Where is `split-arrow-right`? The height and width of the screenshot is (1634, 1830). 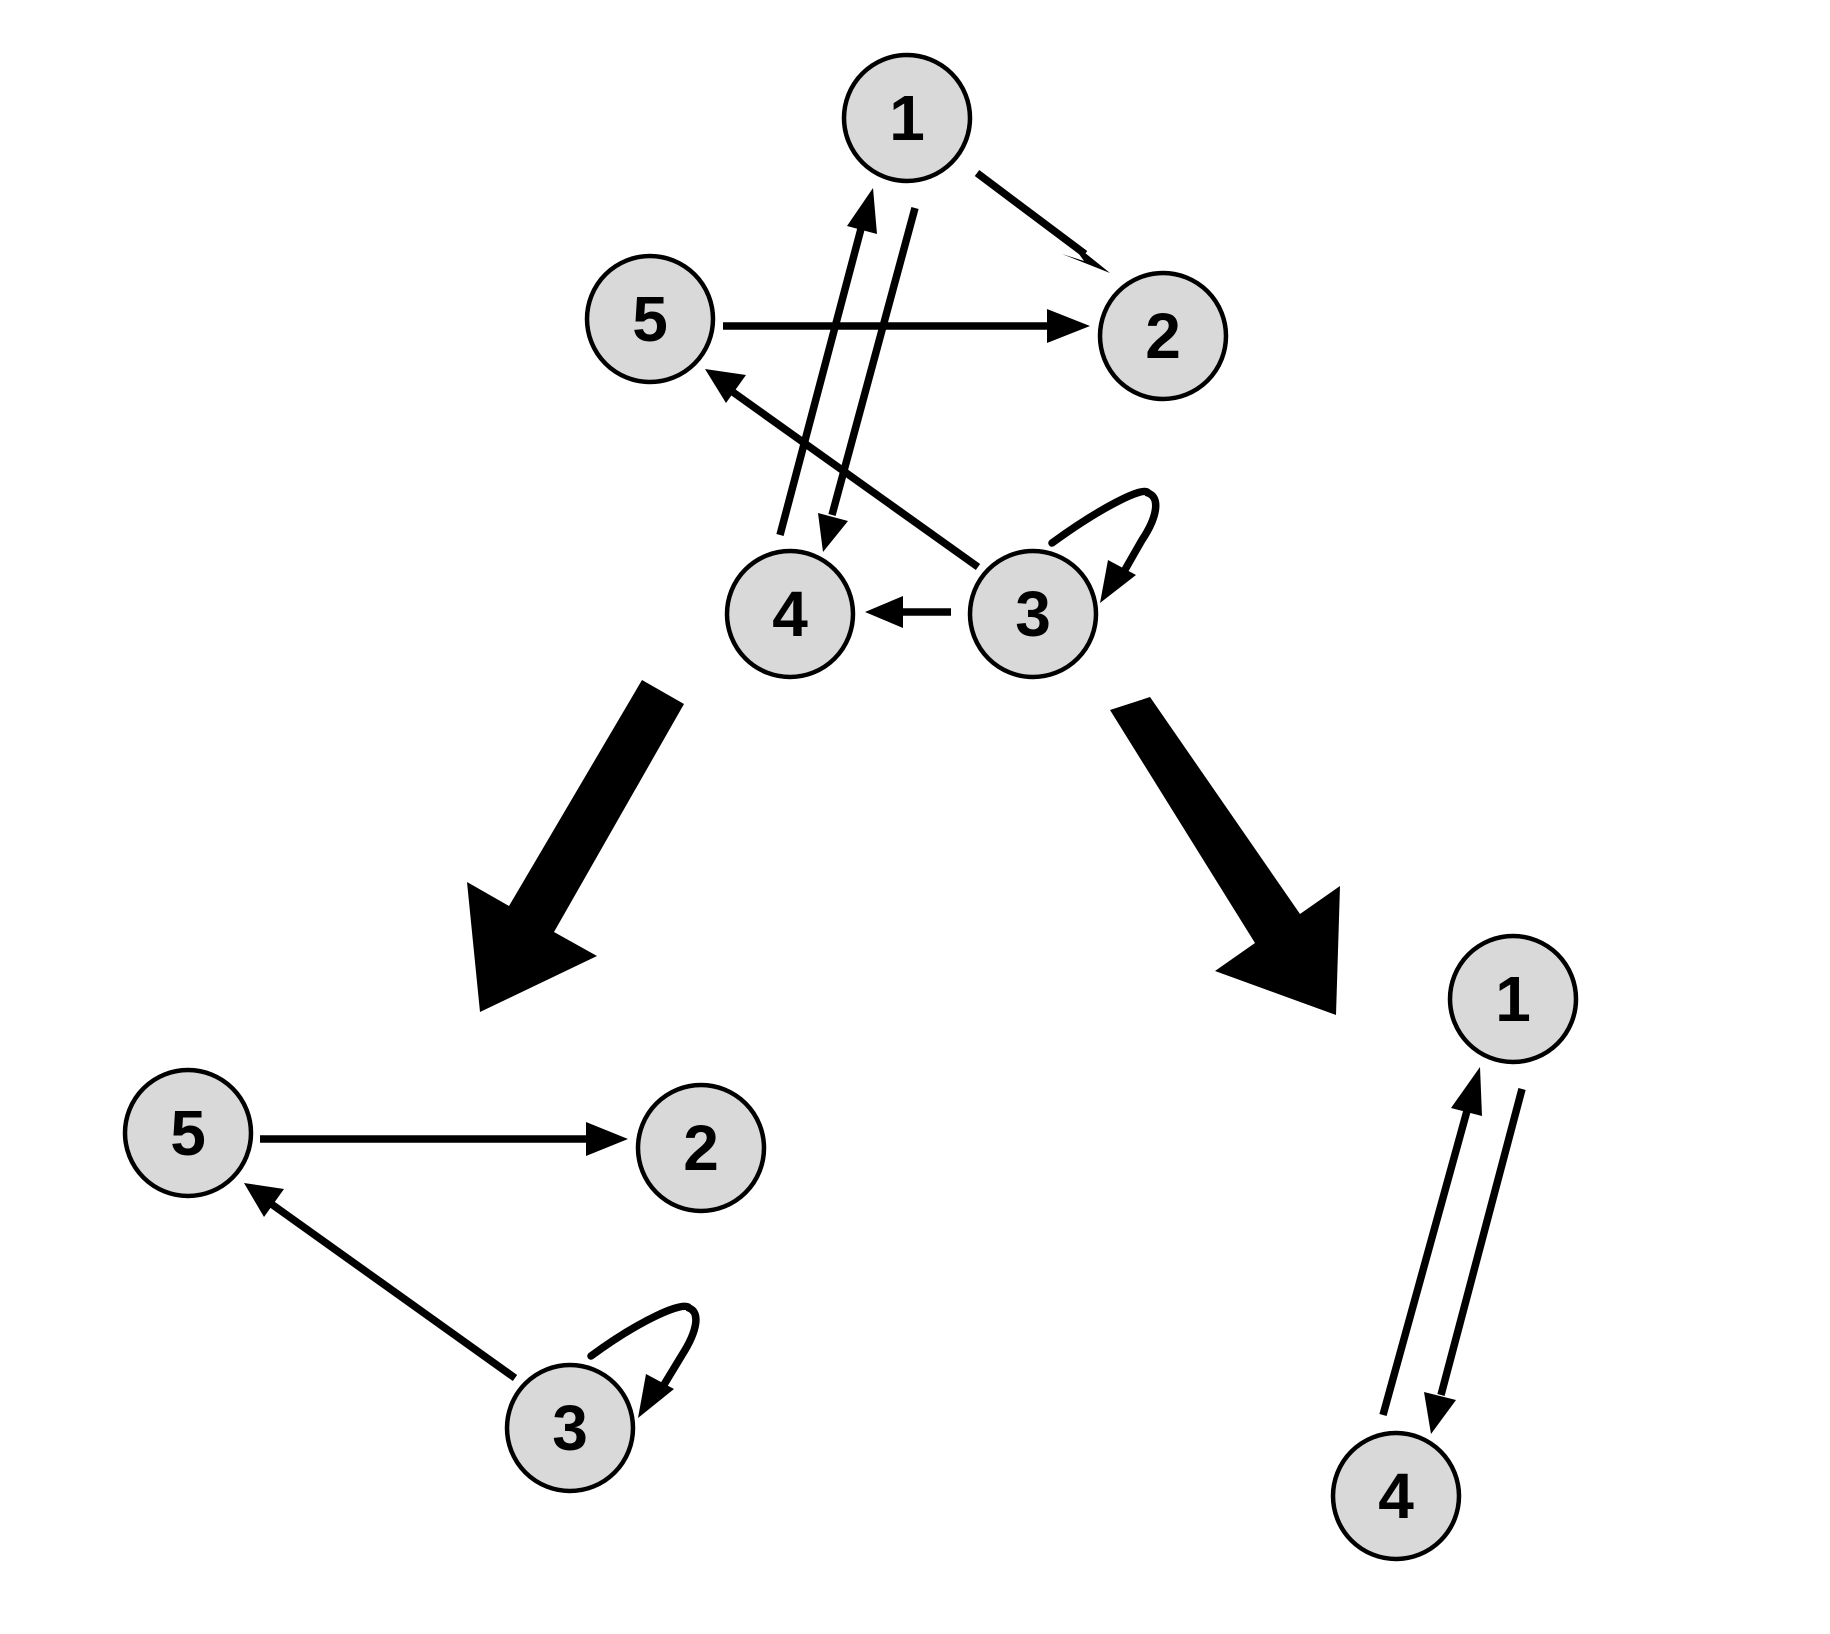 split-arrow-right is located at coordinates (1225, 856).